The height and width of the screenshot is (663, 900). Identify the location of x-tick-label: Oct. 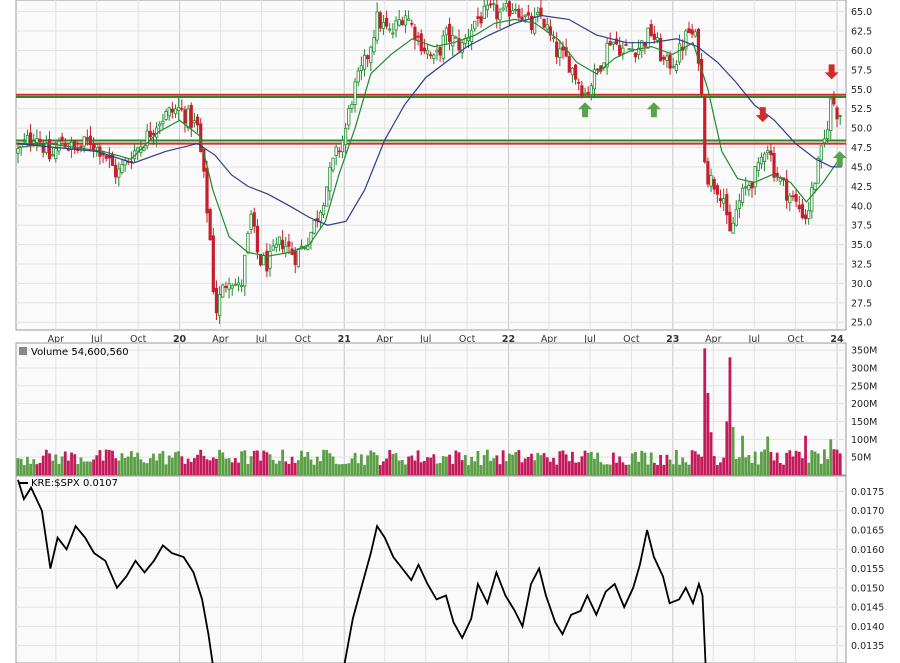
(795, 339).